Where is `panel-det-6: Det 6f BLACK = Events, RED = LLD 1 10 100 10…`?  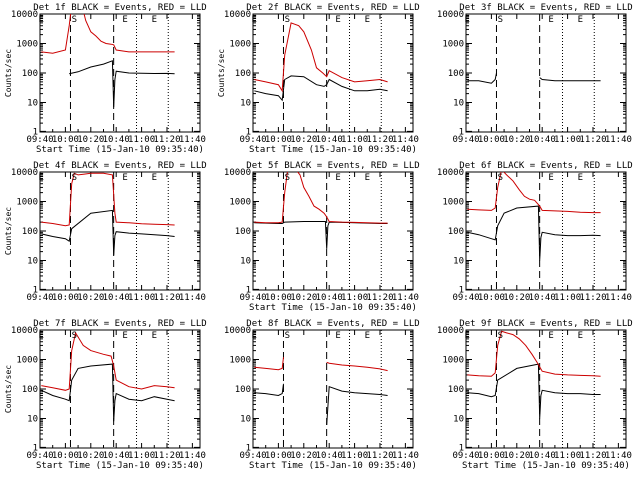 panel-det-6: Det 6f BLACK = Events, RED = LLD 1 10 100 10… is located at coordinates (535, 232).